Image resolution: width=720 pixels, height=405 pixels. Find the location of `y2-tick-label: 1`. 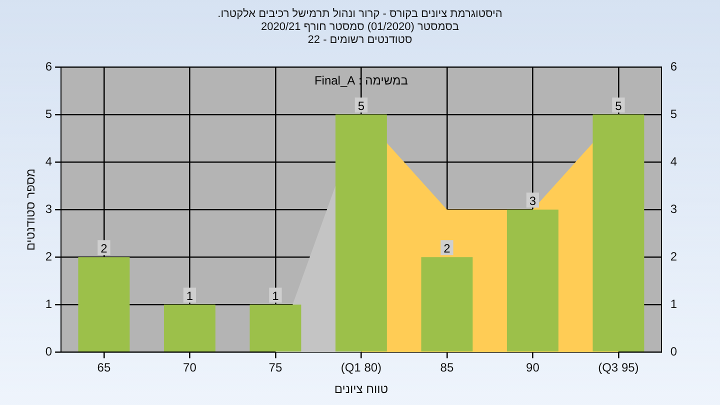

y2-tick-label: 1 is located at coordinates (674, 303).